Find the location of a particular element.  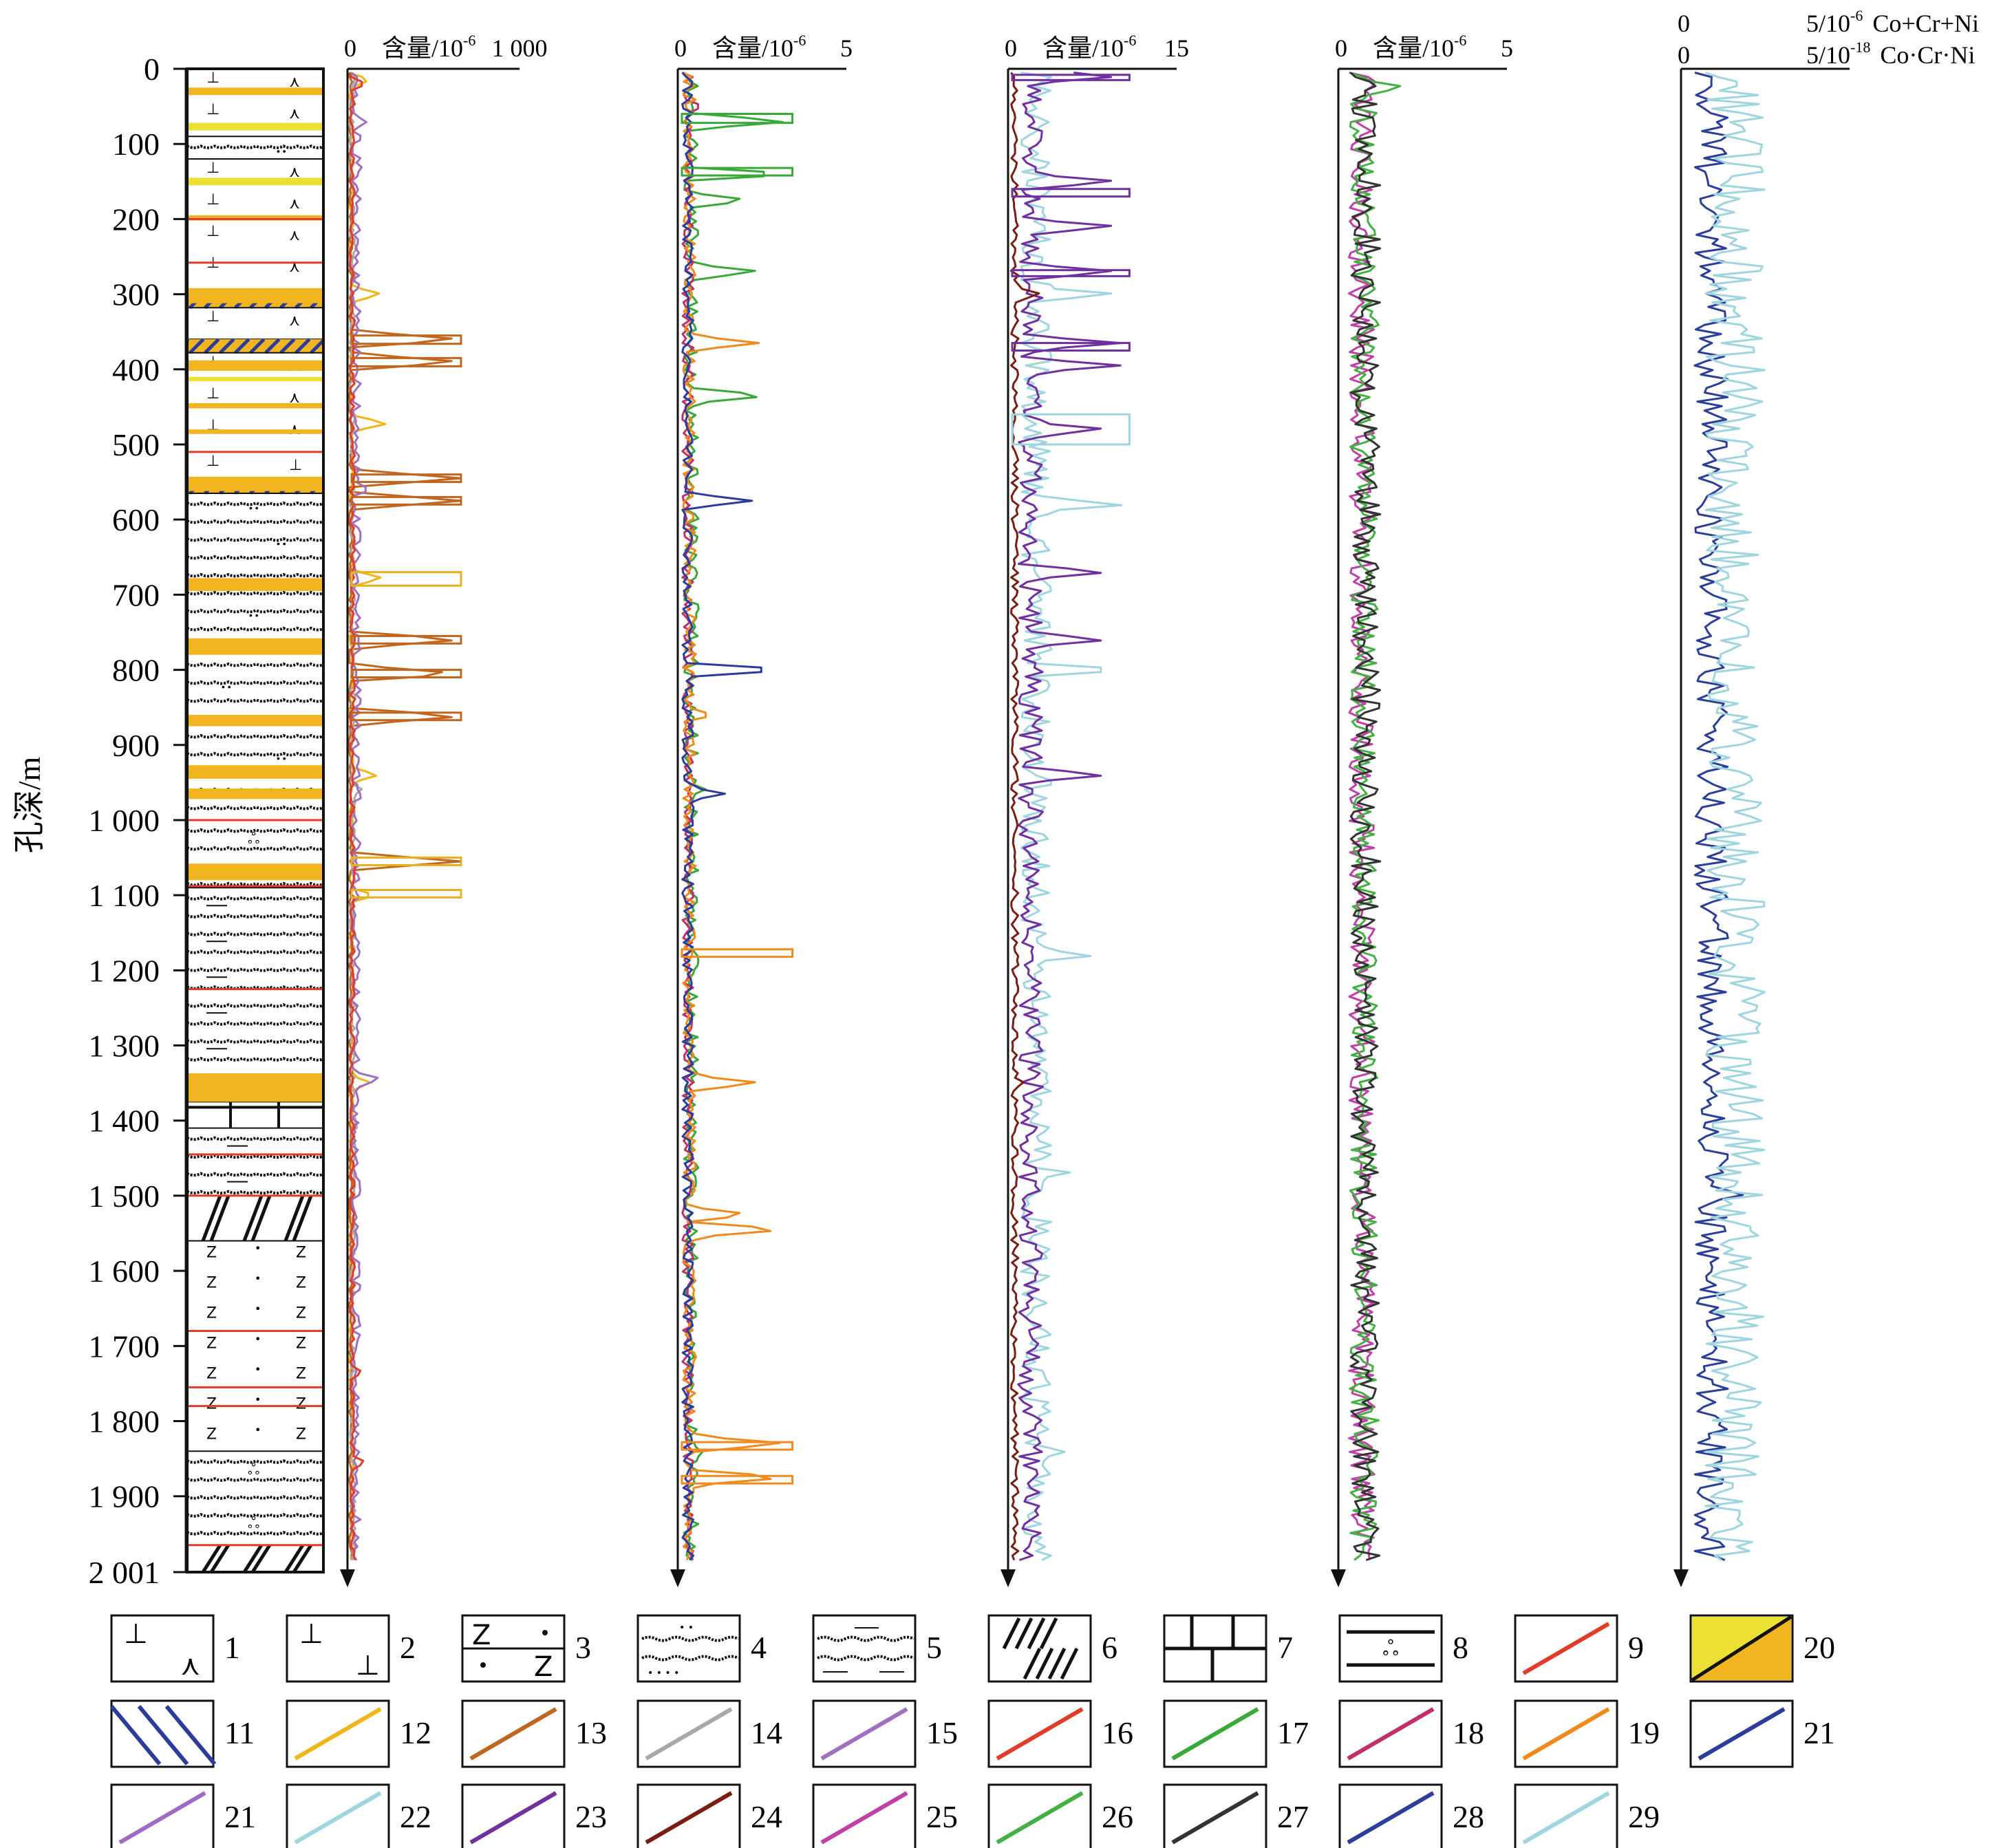

y-tick-label: 300 is located at coordinates (136, 294).